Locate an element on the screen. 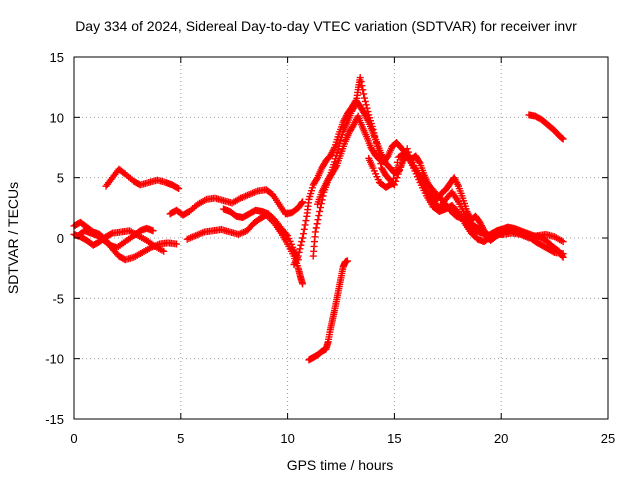 This screenshot has height=480, width=640. series-trace-j is located at coordinates (438, 186).